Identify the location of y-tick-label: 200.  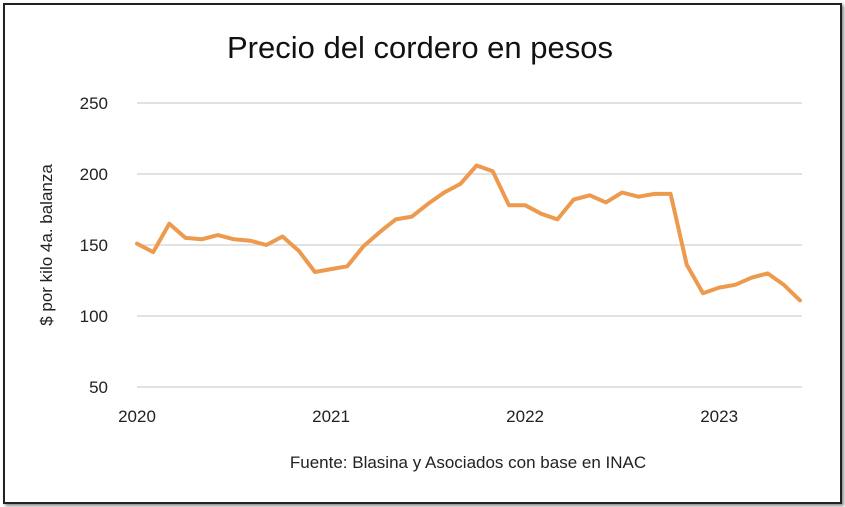
(94, 174).